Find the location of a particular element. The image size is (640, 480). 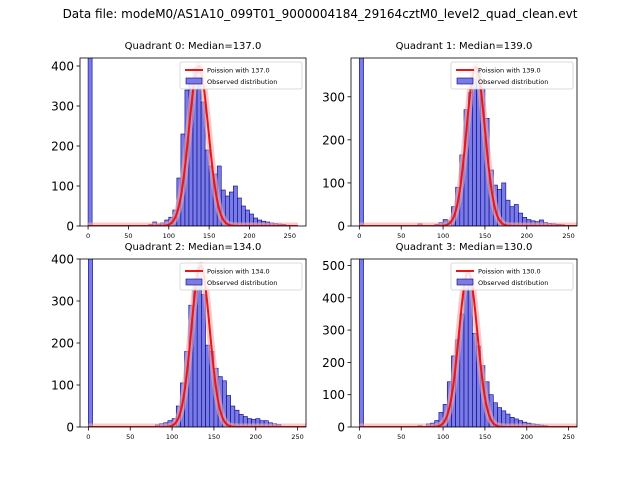

legend-label-poisson: Poission with 139.0 is located at coordinates (509, 71).